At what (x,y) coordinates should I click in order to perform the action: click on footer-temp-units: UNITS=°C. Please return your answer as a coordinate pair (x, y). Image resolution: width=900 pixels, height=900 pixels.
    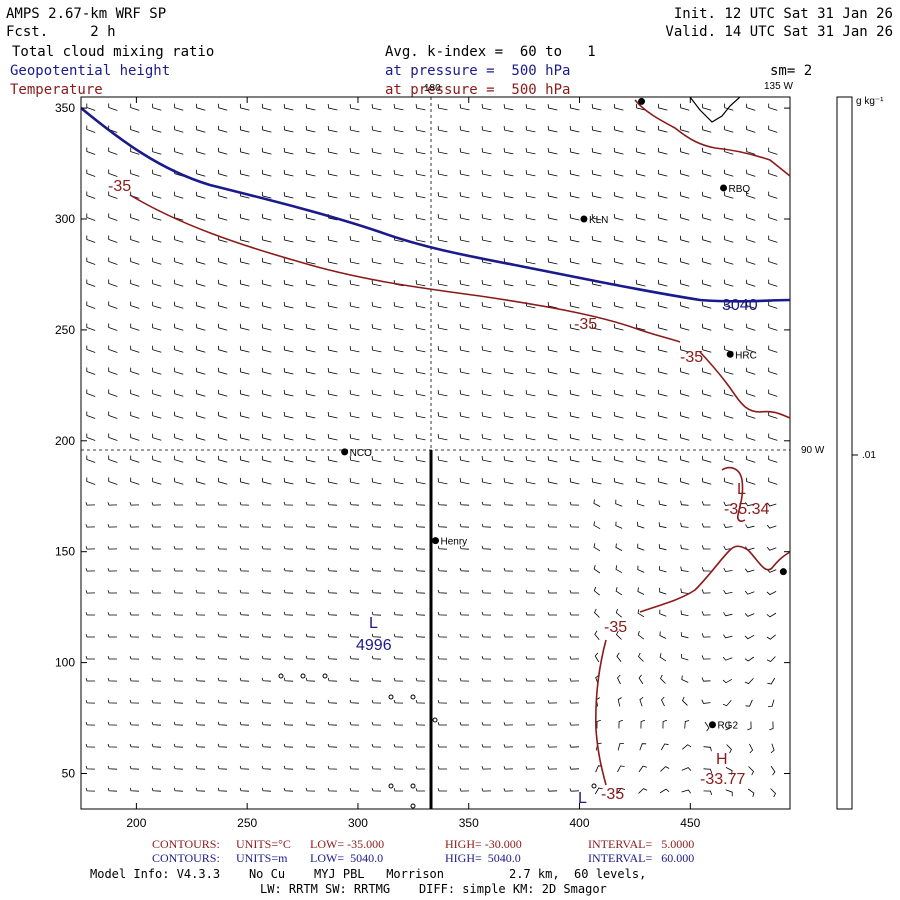
    Looking at the image, I should click on (263, 844).